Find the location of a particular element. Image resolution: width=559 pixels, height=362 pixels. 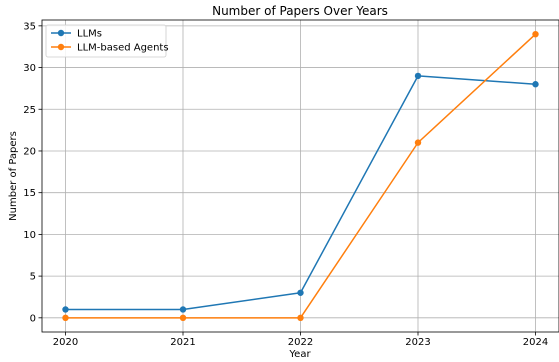

x-tick-label: 2022 is located at coordinates (300, 342).